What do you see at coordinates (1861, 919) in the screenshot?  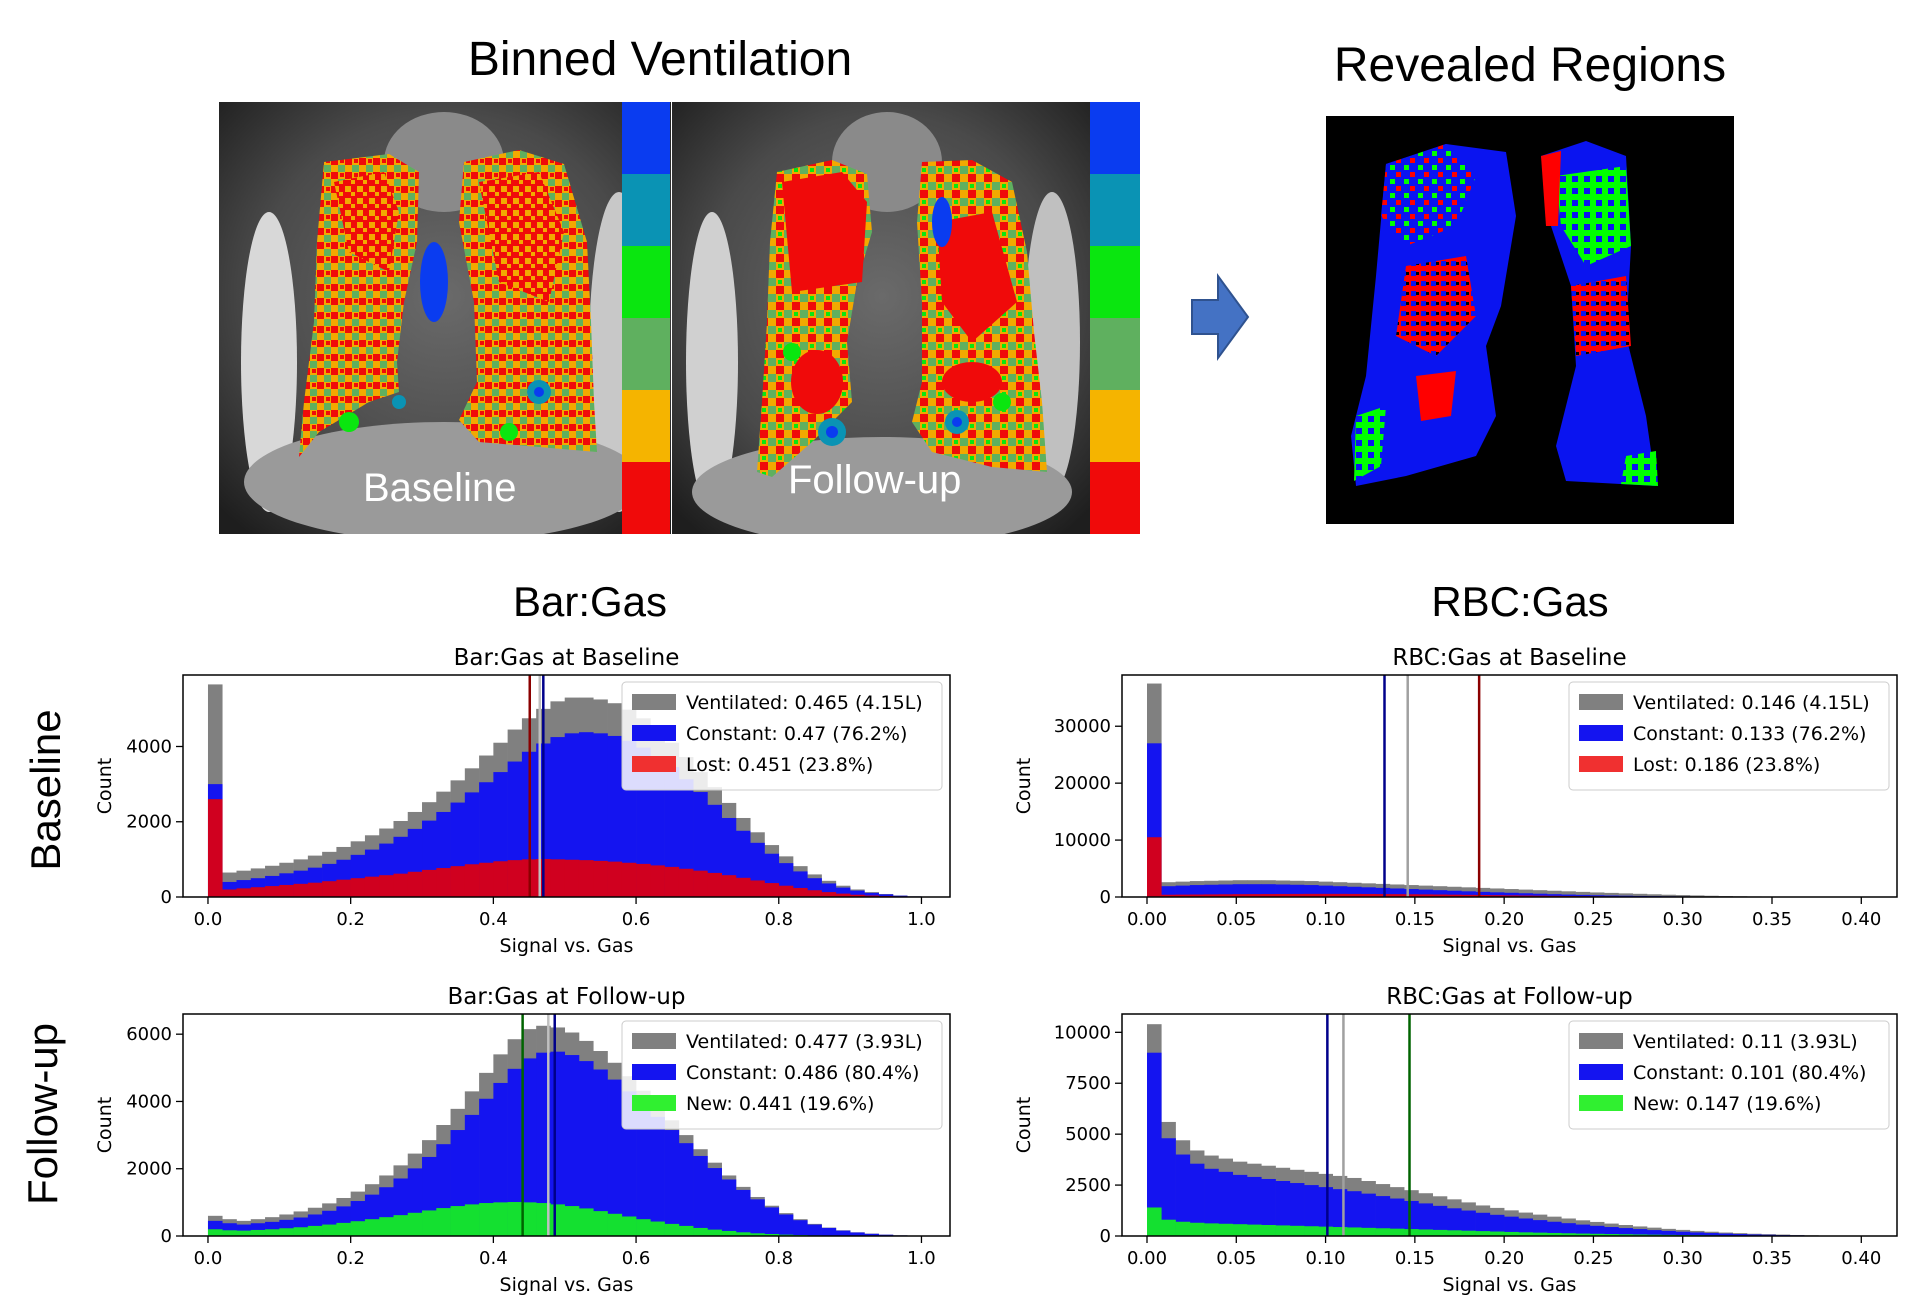 I see `x-tick-label: 0.40` at bounding box center [1861, 919].